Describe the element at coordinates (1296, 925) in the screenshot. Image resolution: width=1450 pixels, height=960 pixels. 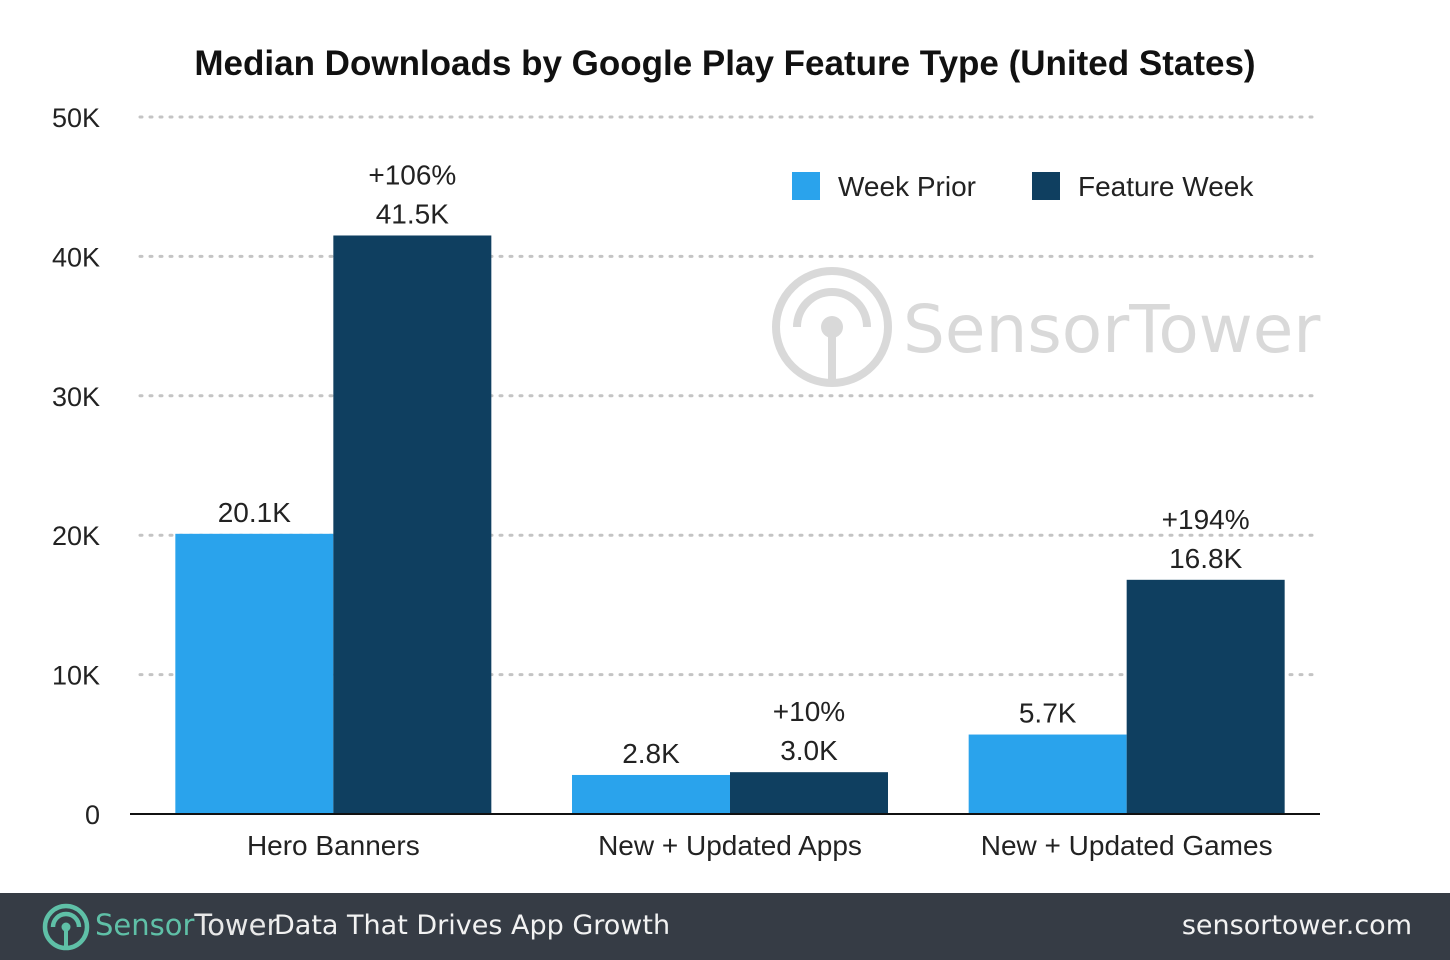
I see `footer-url: sensortower.com` at that location.